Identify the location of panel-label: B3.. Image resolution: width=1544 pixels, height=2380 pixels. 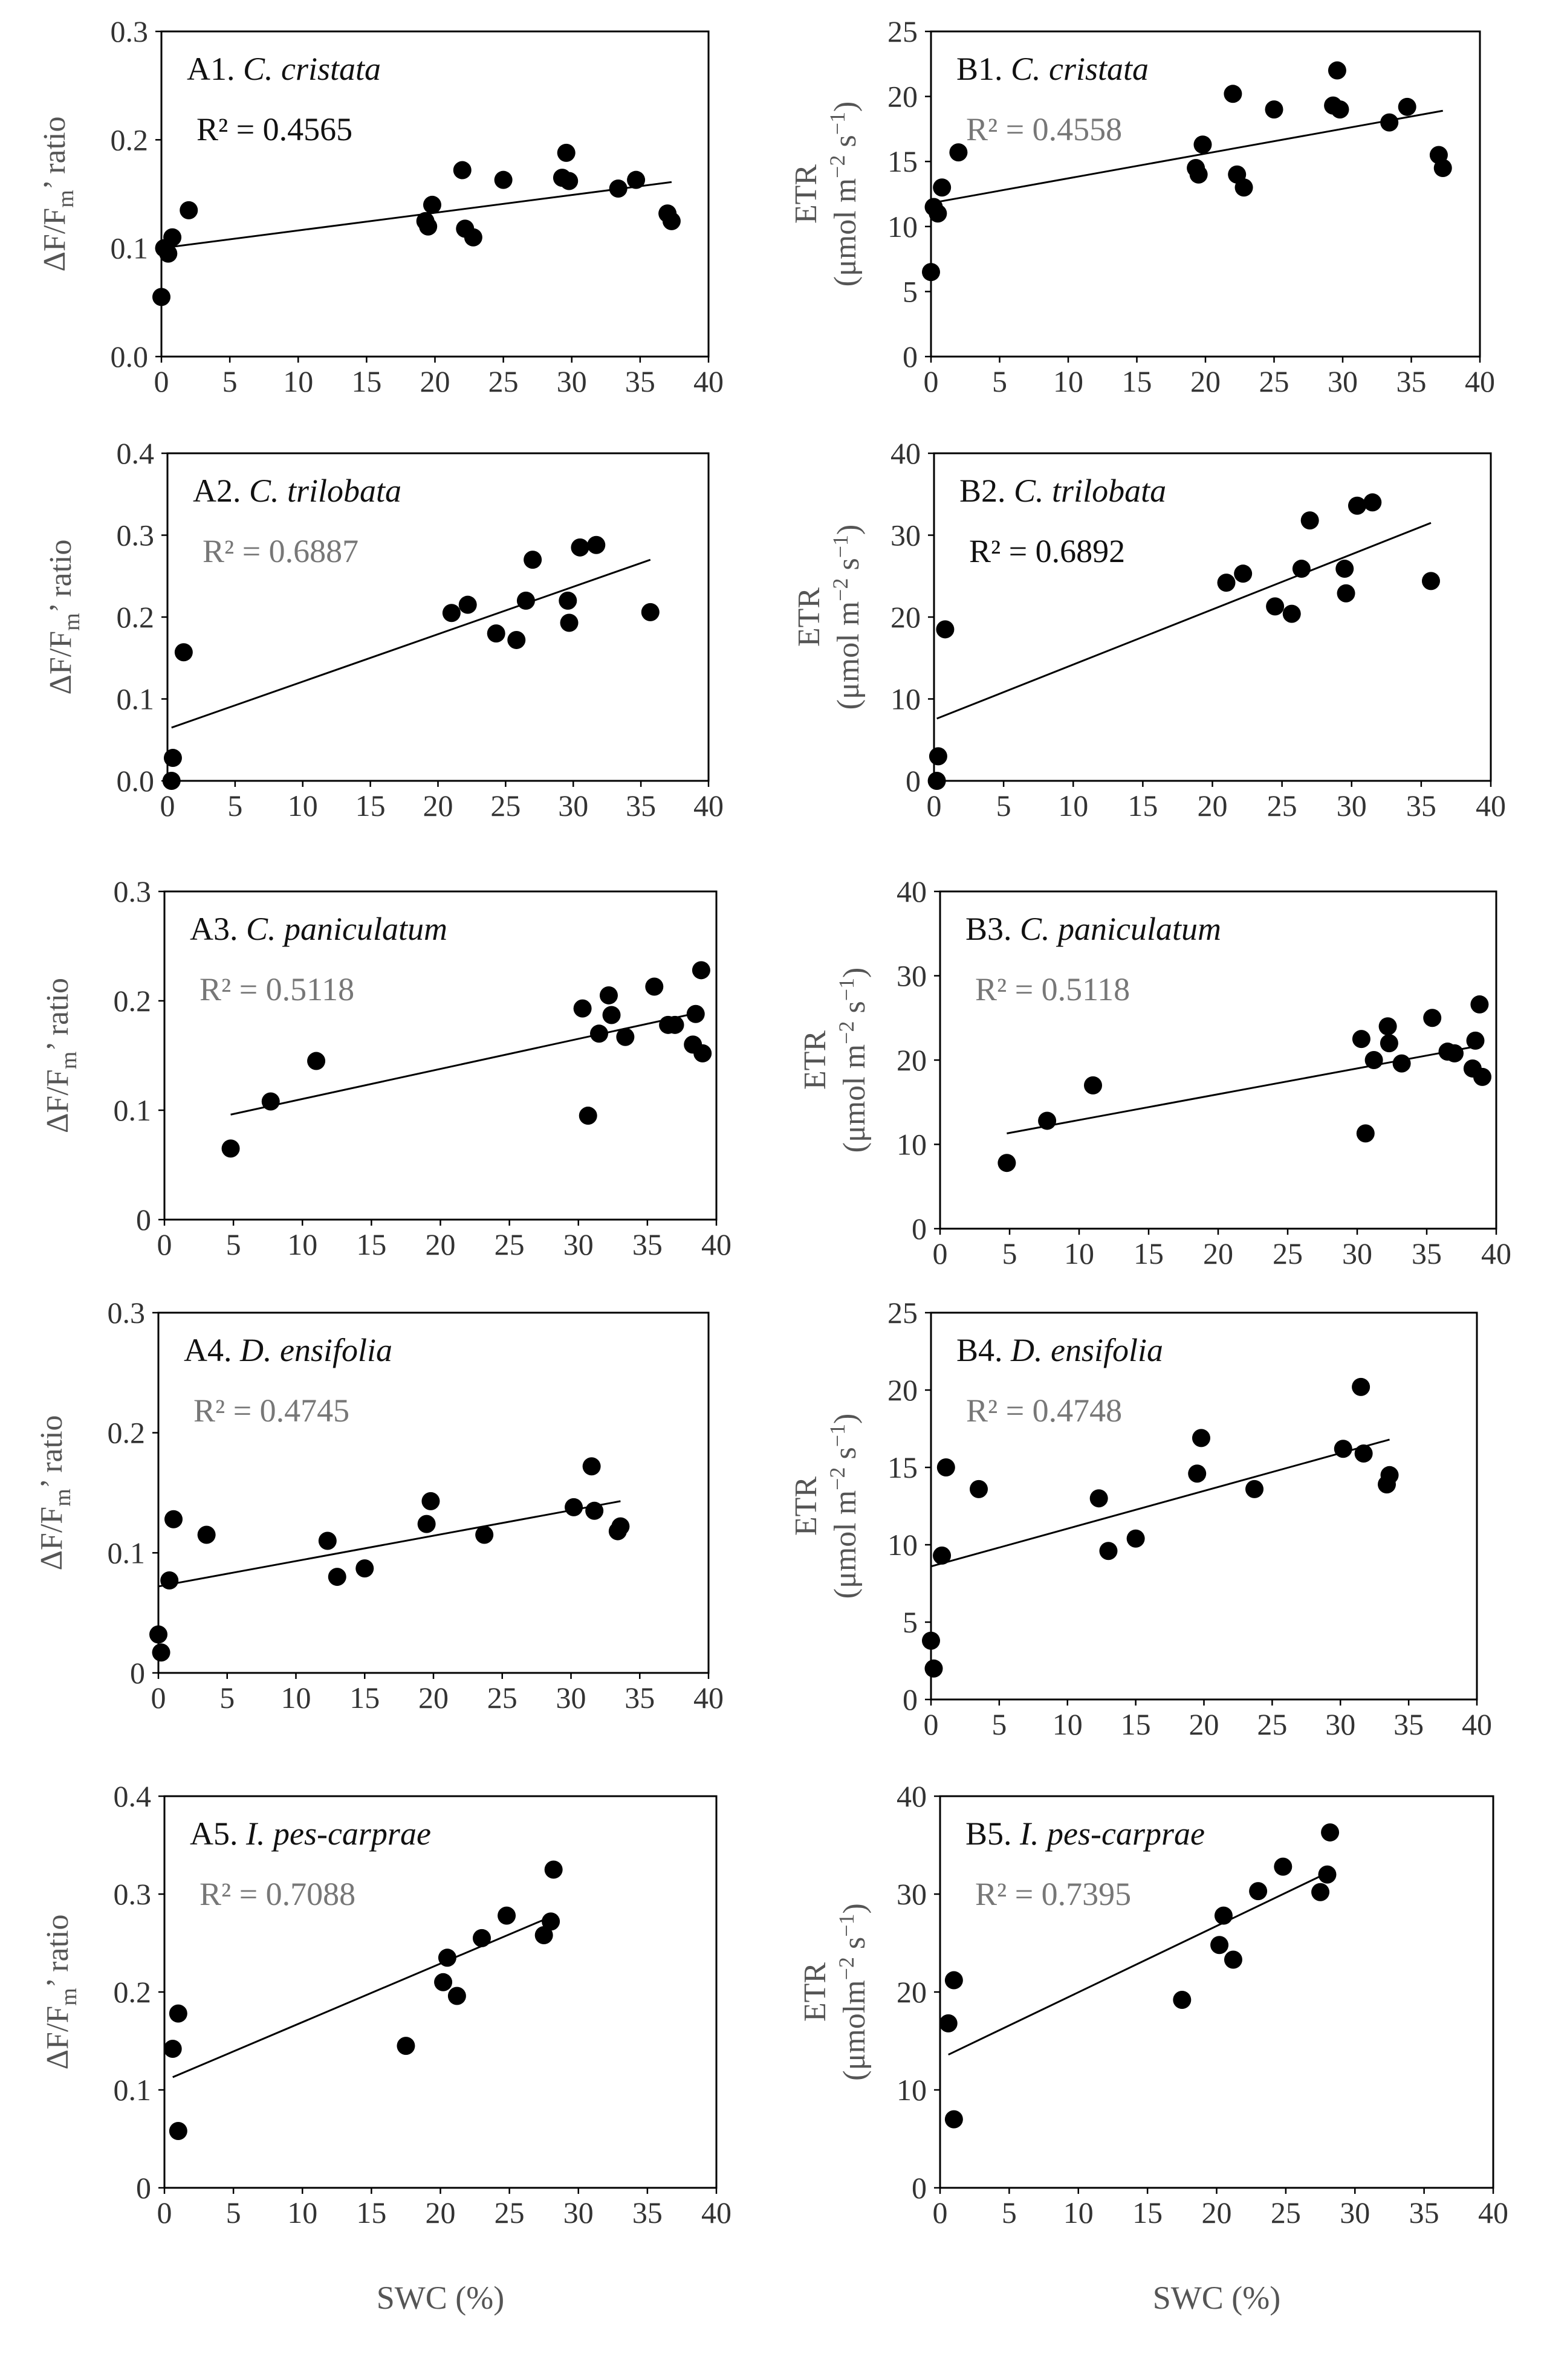
(989, 929).